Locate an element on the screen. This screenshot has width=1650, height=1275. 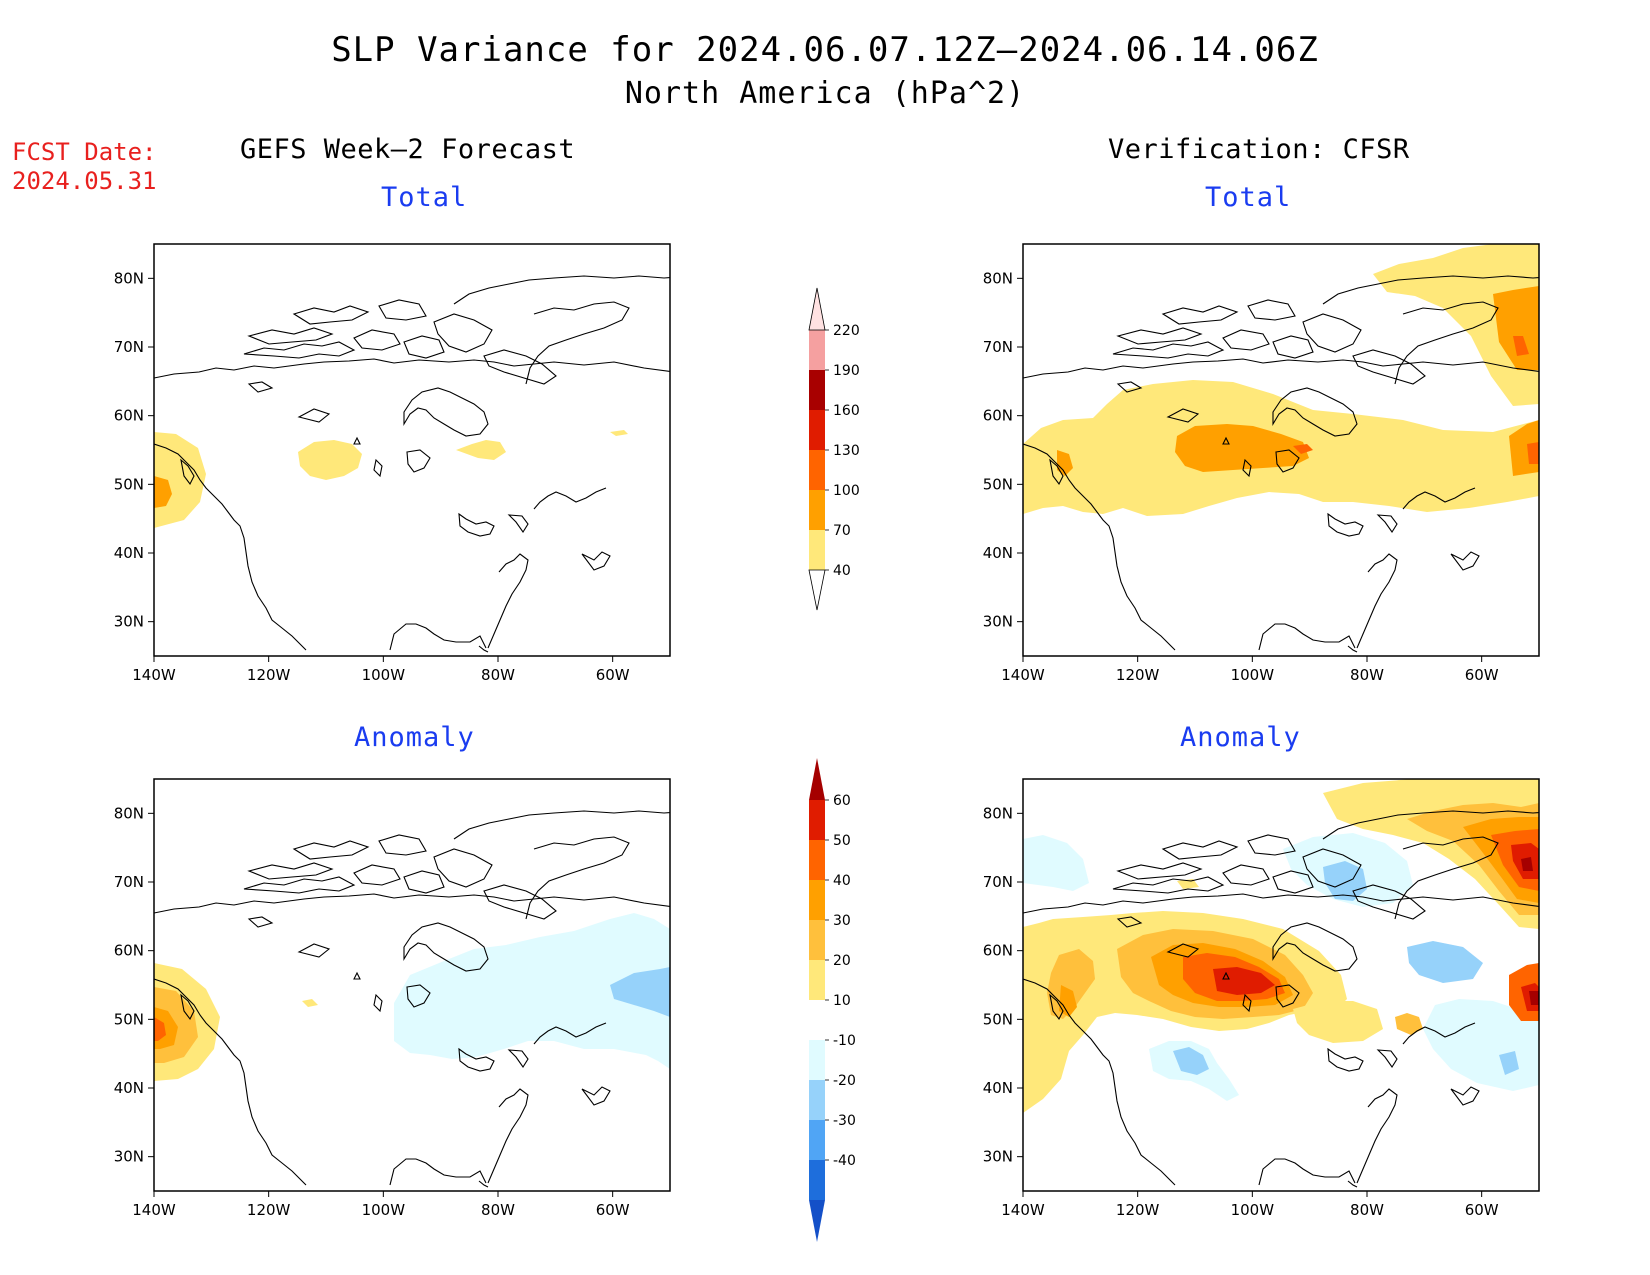
colorbar-tick-label: 30 is located at coordinates (842, 921).